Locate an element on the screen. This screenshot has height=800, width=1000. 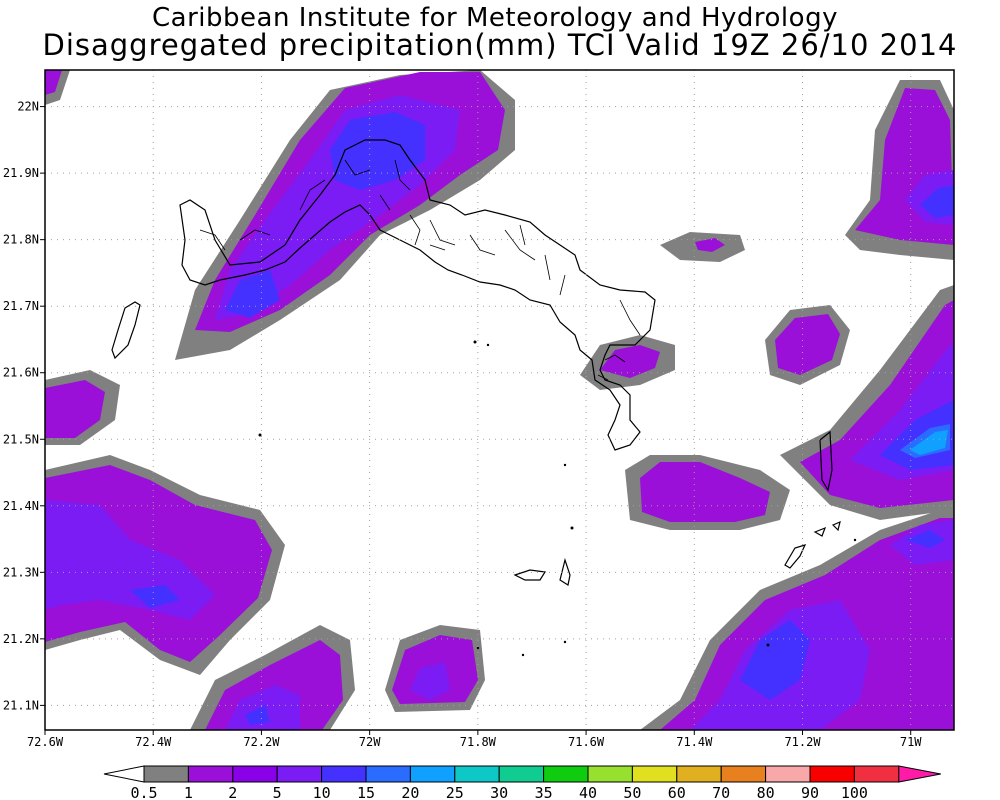
colorbar-high-arrow is located at coordinates (919, 774).